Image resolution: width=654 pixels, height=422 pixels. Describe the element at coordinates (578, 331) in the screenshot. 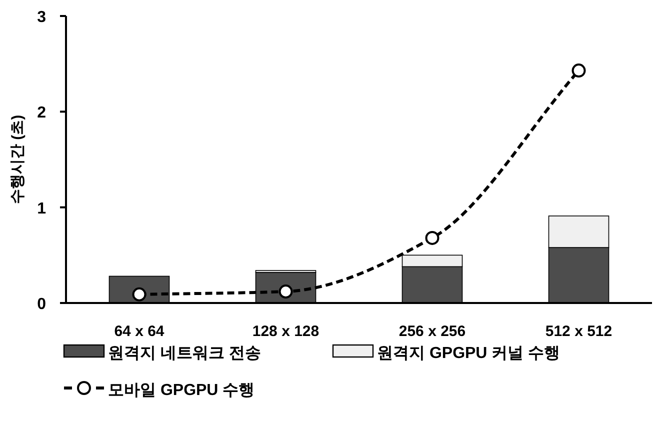

I see `x-tick-label: 512 x 512` at that location.